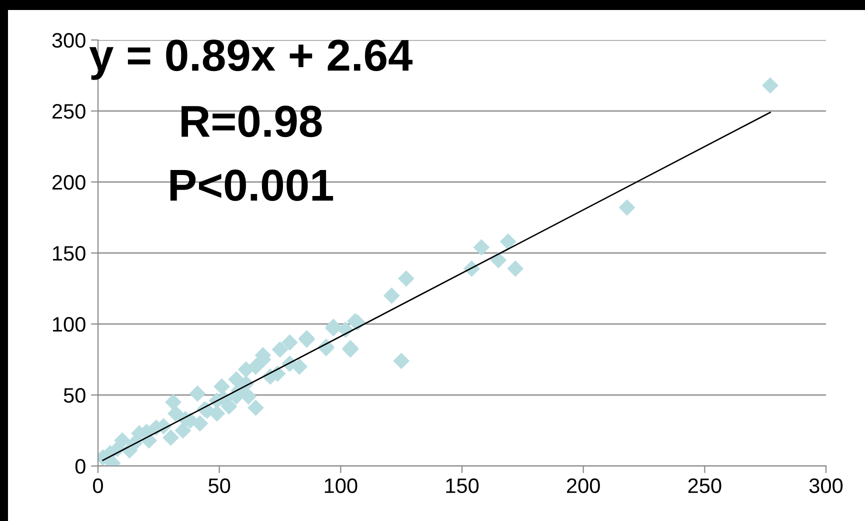 This screenshot has height=521, width=865. What do you see at coordinates (69, 253) in the screenshot?
I see `y-tick-label: 150` at bounding box center [69, 253].